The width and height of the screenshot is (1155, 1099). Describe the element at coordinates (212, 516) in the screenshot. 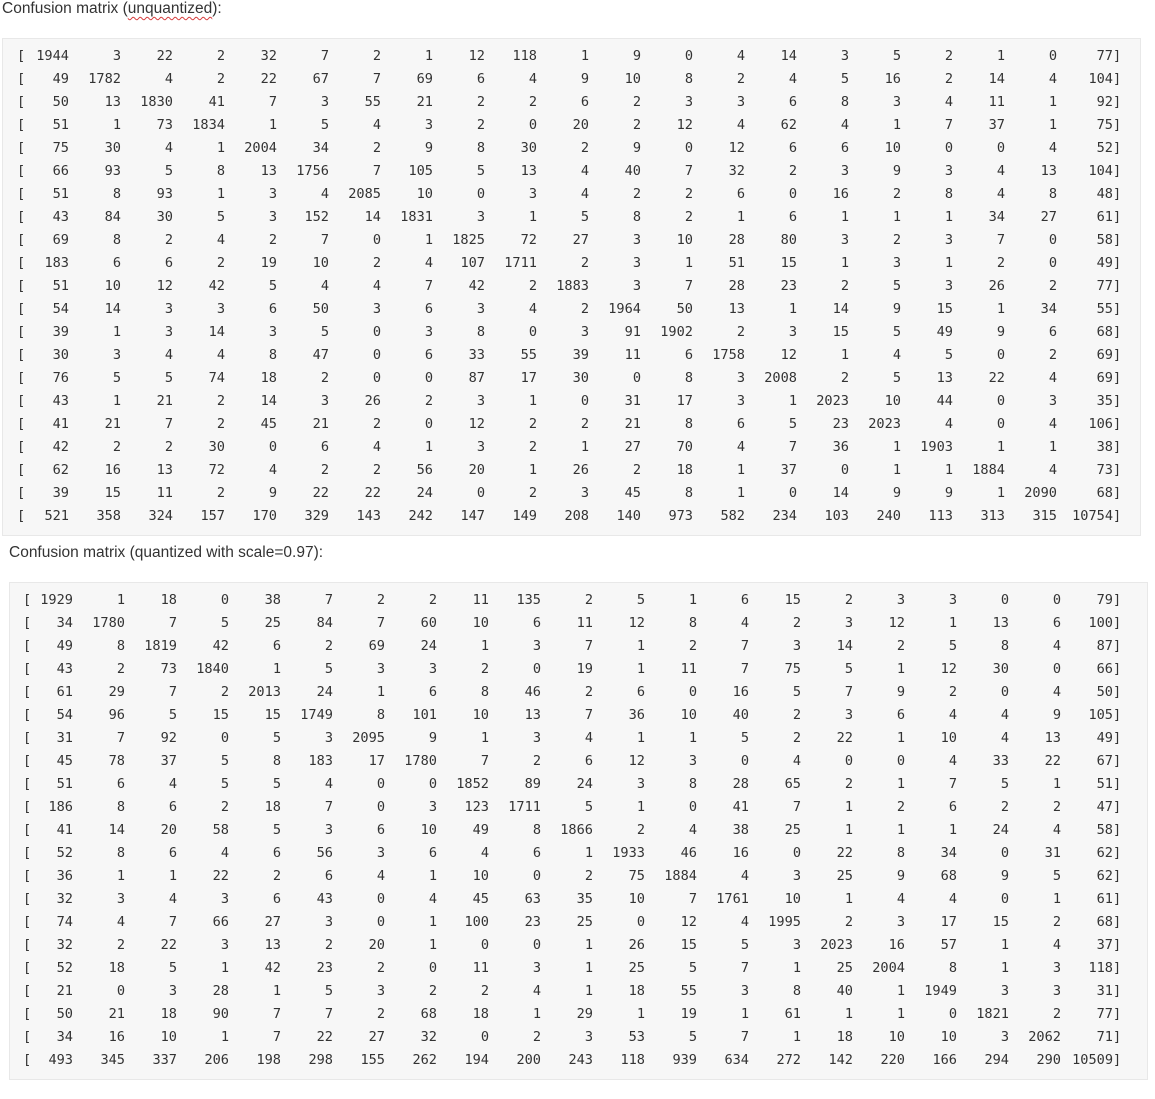

I see `matrix-cell: 157` at that location.